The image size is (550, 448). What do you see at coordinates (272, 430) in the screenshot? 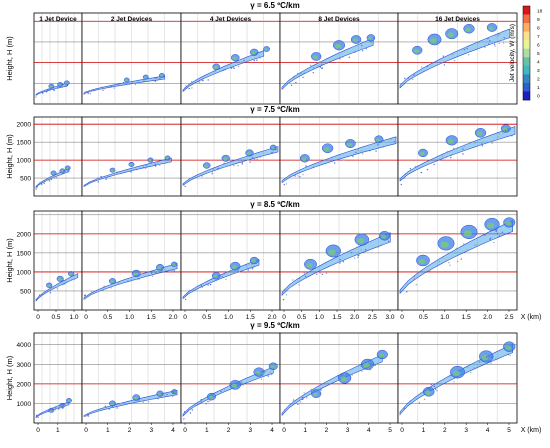
I see `x-tick-label: 4` at bounding box center [272, 430].